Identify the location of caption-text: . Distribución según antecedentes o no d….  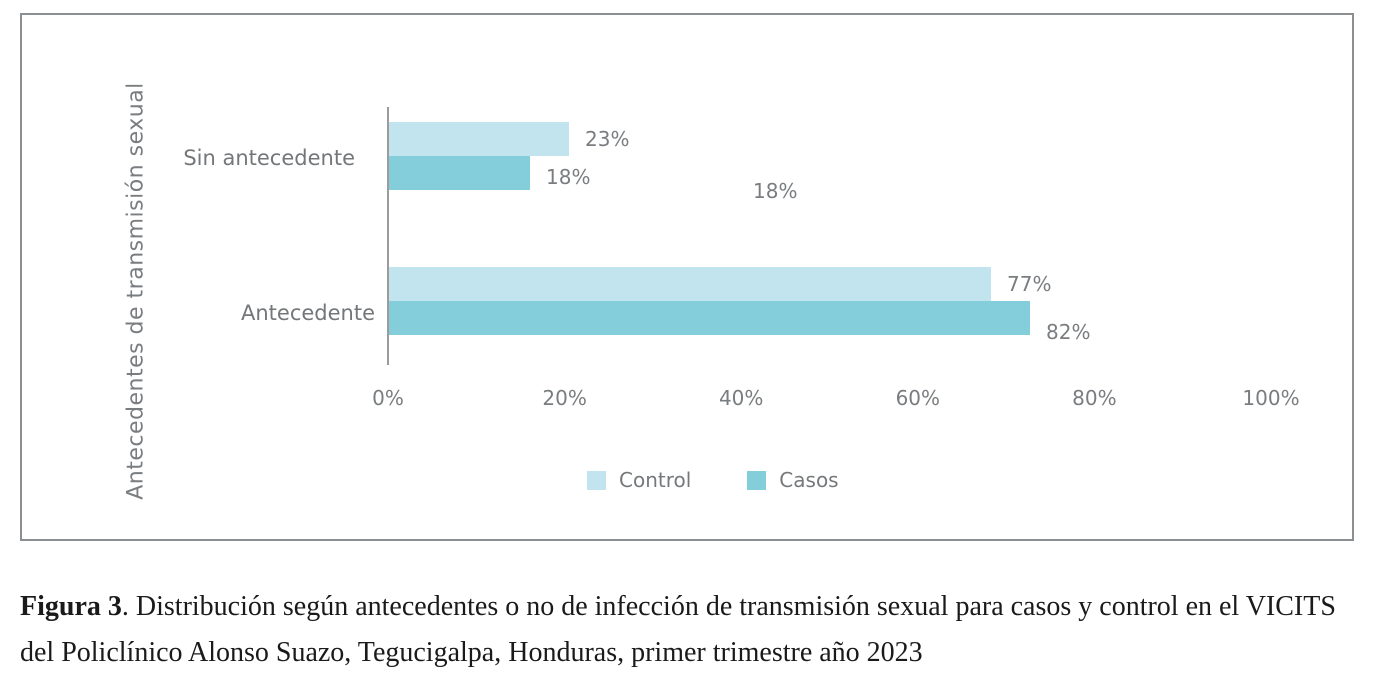
(678, 629).